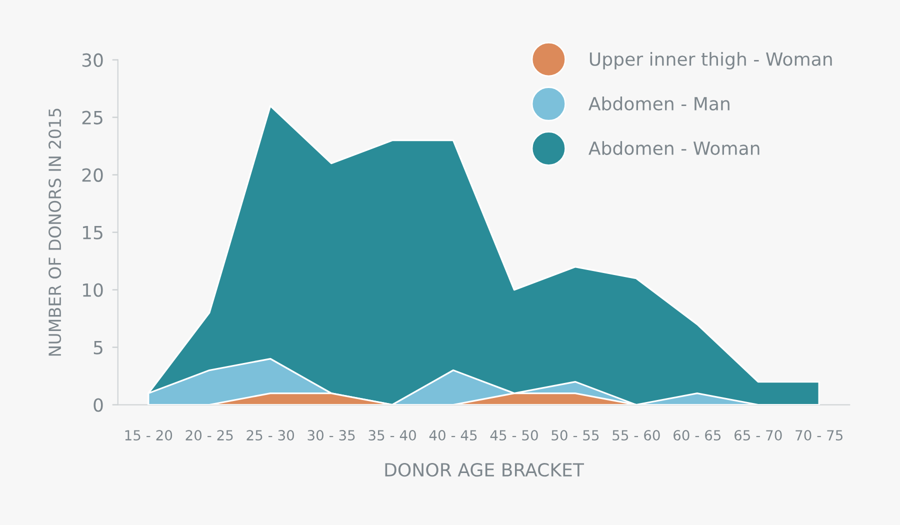 The image size is (900, 525). I want to click on x-tick-label: 40 - 45, so click(453, 435).